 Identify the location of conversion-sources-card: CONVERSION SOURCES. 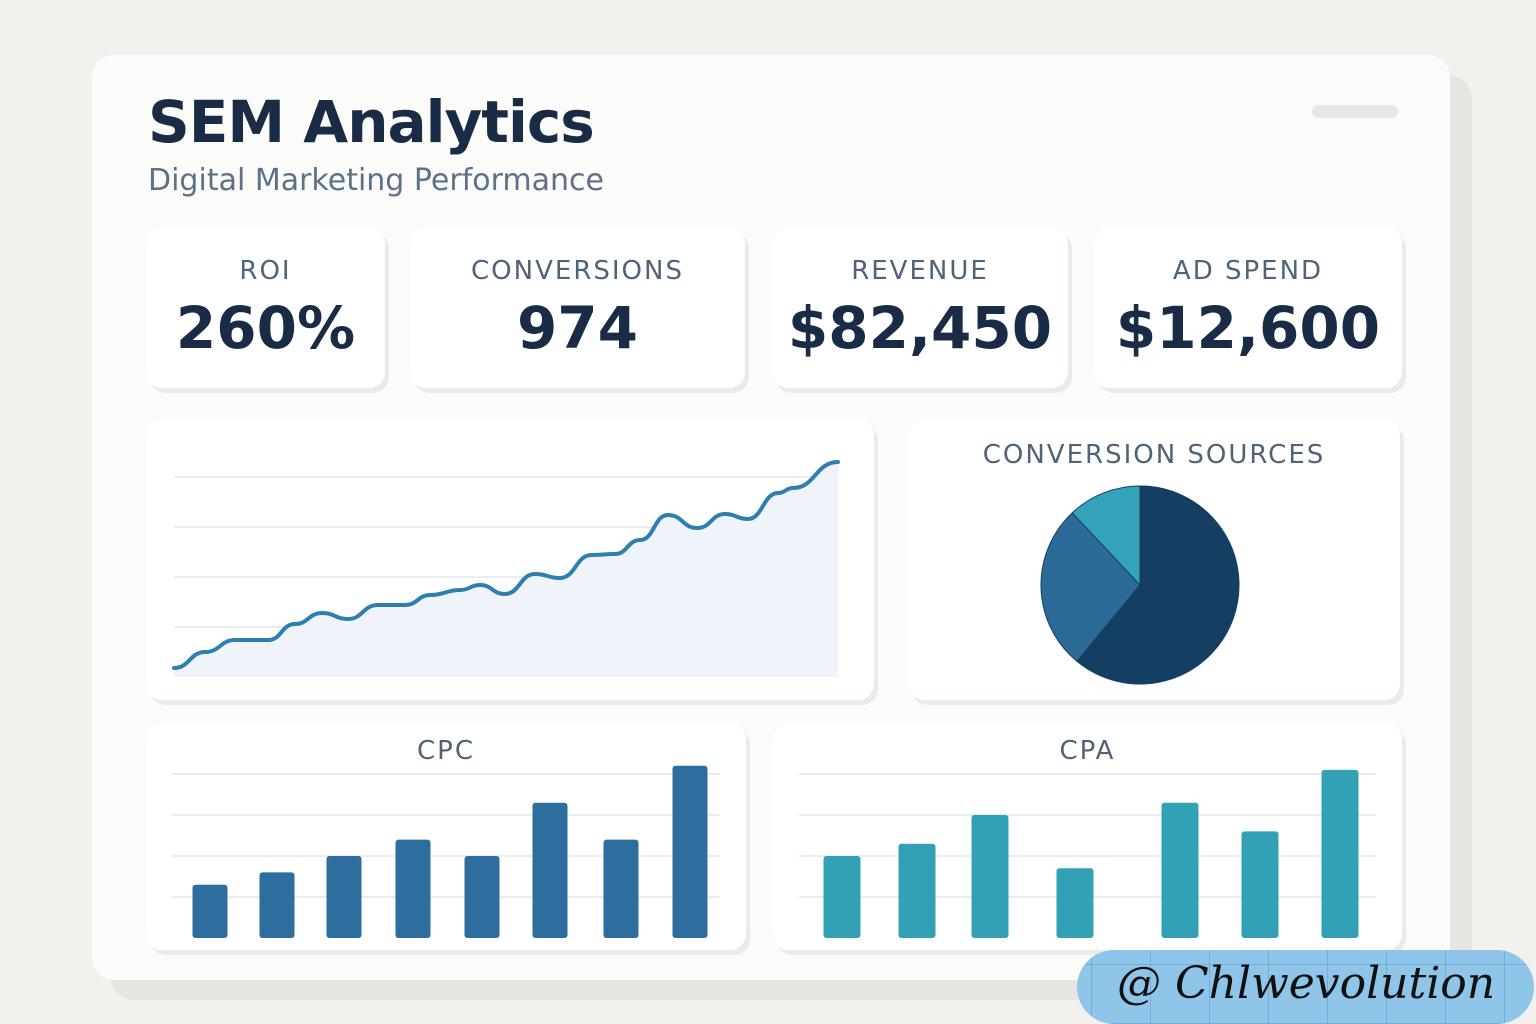
(1154, 560).